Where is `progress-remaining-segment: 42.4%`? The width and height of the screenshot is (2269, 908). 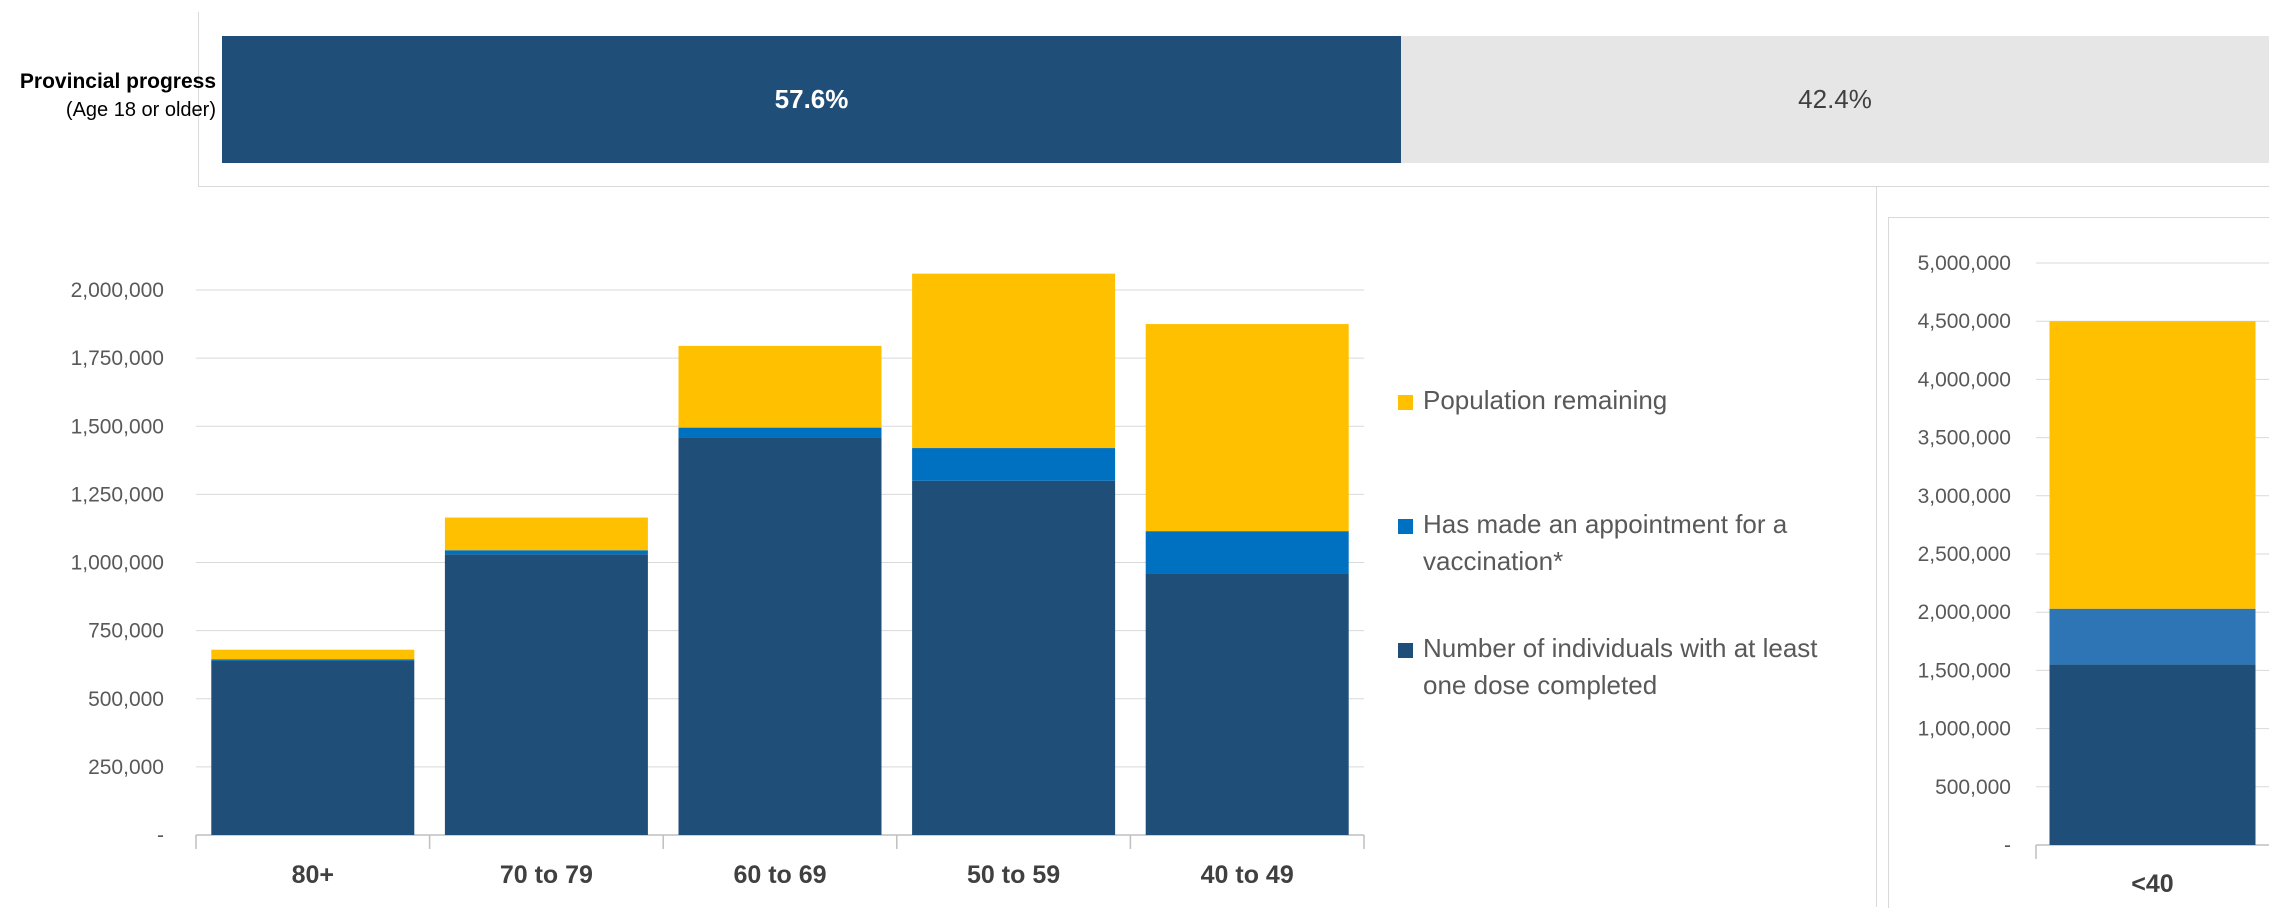
progress-remaining-segment: 42.4% is located at coordinates (1835, 99).